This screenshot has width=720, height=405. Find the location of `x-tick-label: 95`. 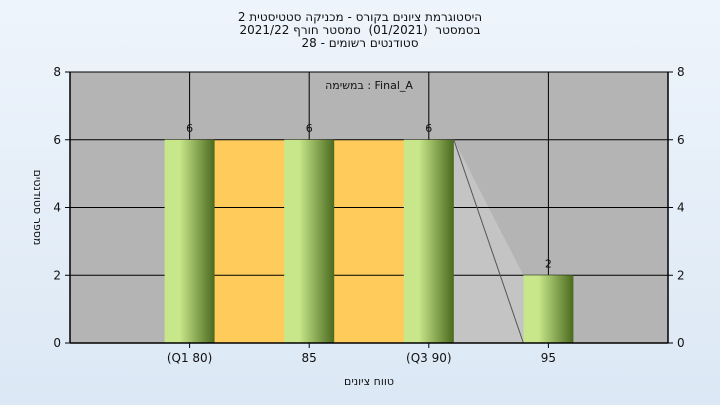

x-tick-label: 95 is located at coordinates (548, 358).